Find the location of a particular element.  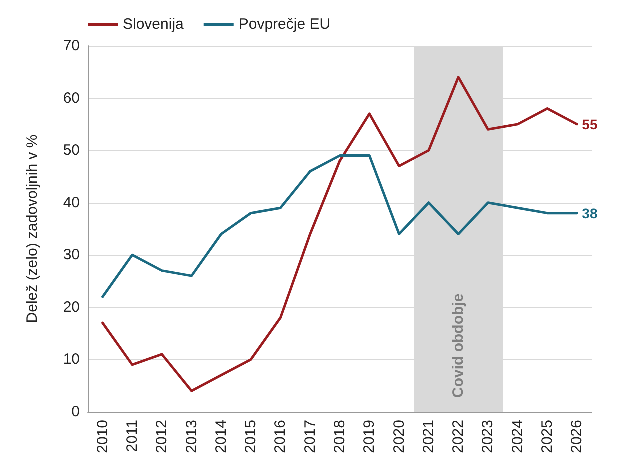

x-tick-label: 2010 is located at coordinates (103, 437).